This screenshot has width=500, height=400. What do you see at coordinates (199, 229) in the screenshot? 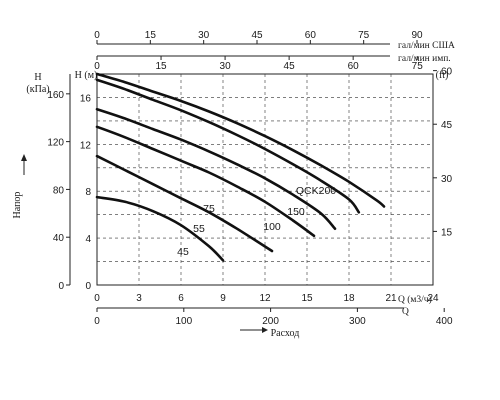
I see `curve-label-55: 55` at bounding box center [199, 229].